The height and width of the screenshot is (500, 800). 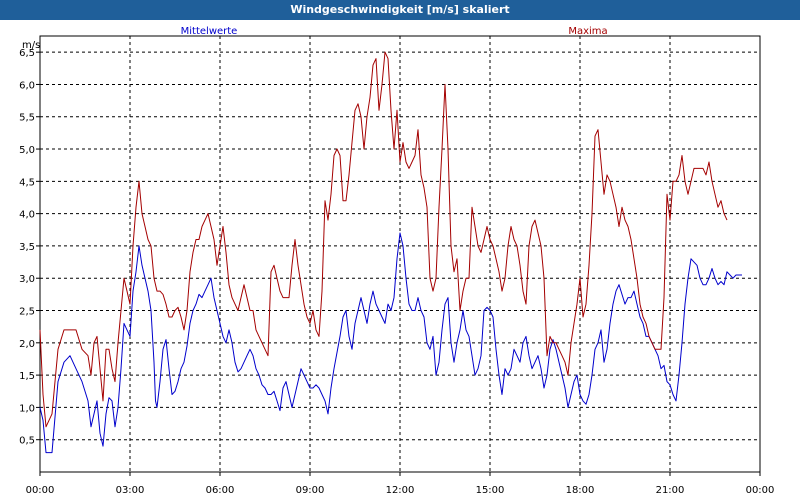 What do you see at coordinates (130, 490) in the screenshot?
I see `x-tick-time: 03:00` at bounding box center [130, 490].